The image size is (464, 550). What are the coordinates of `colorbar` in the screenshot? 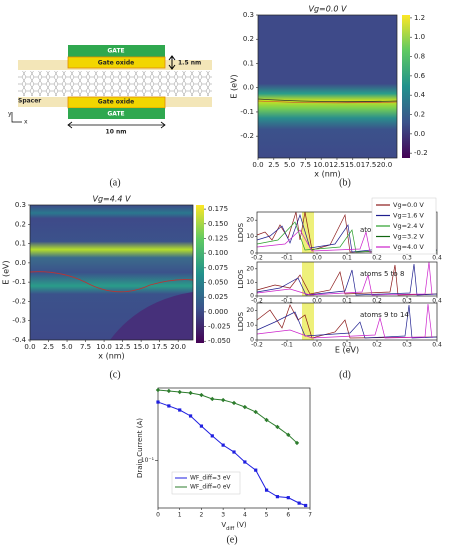 It's located at (200, 274).